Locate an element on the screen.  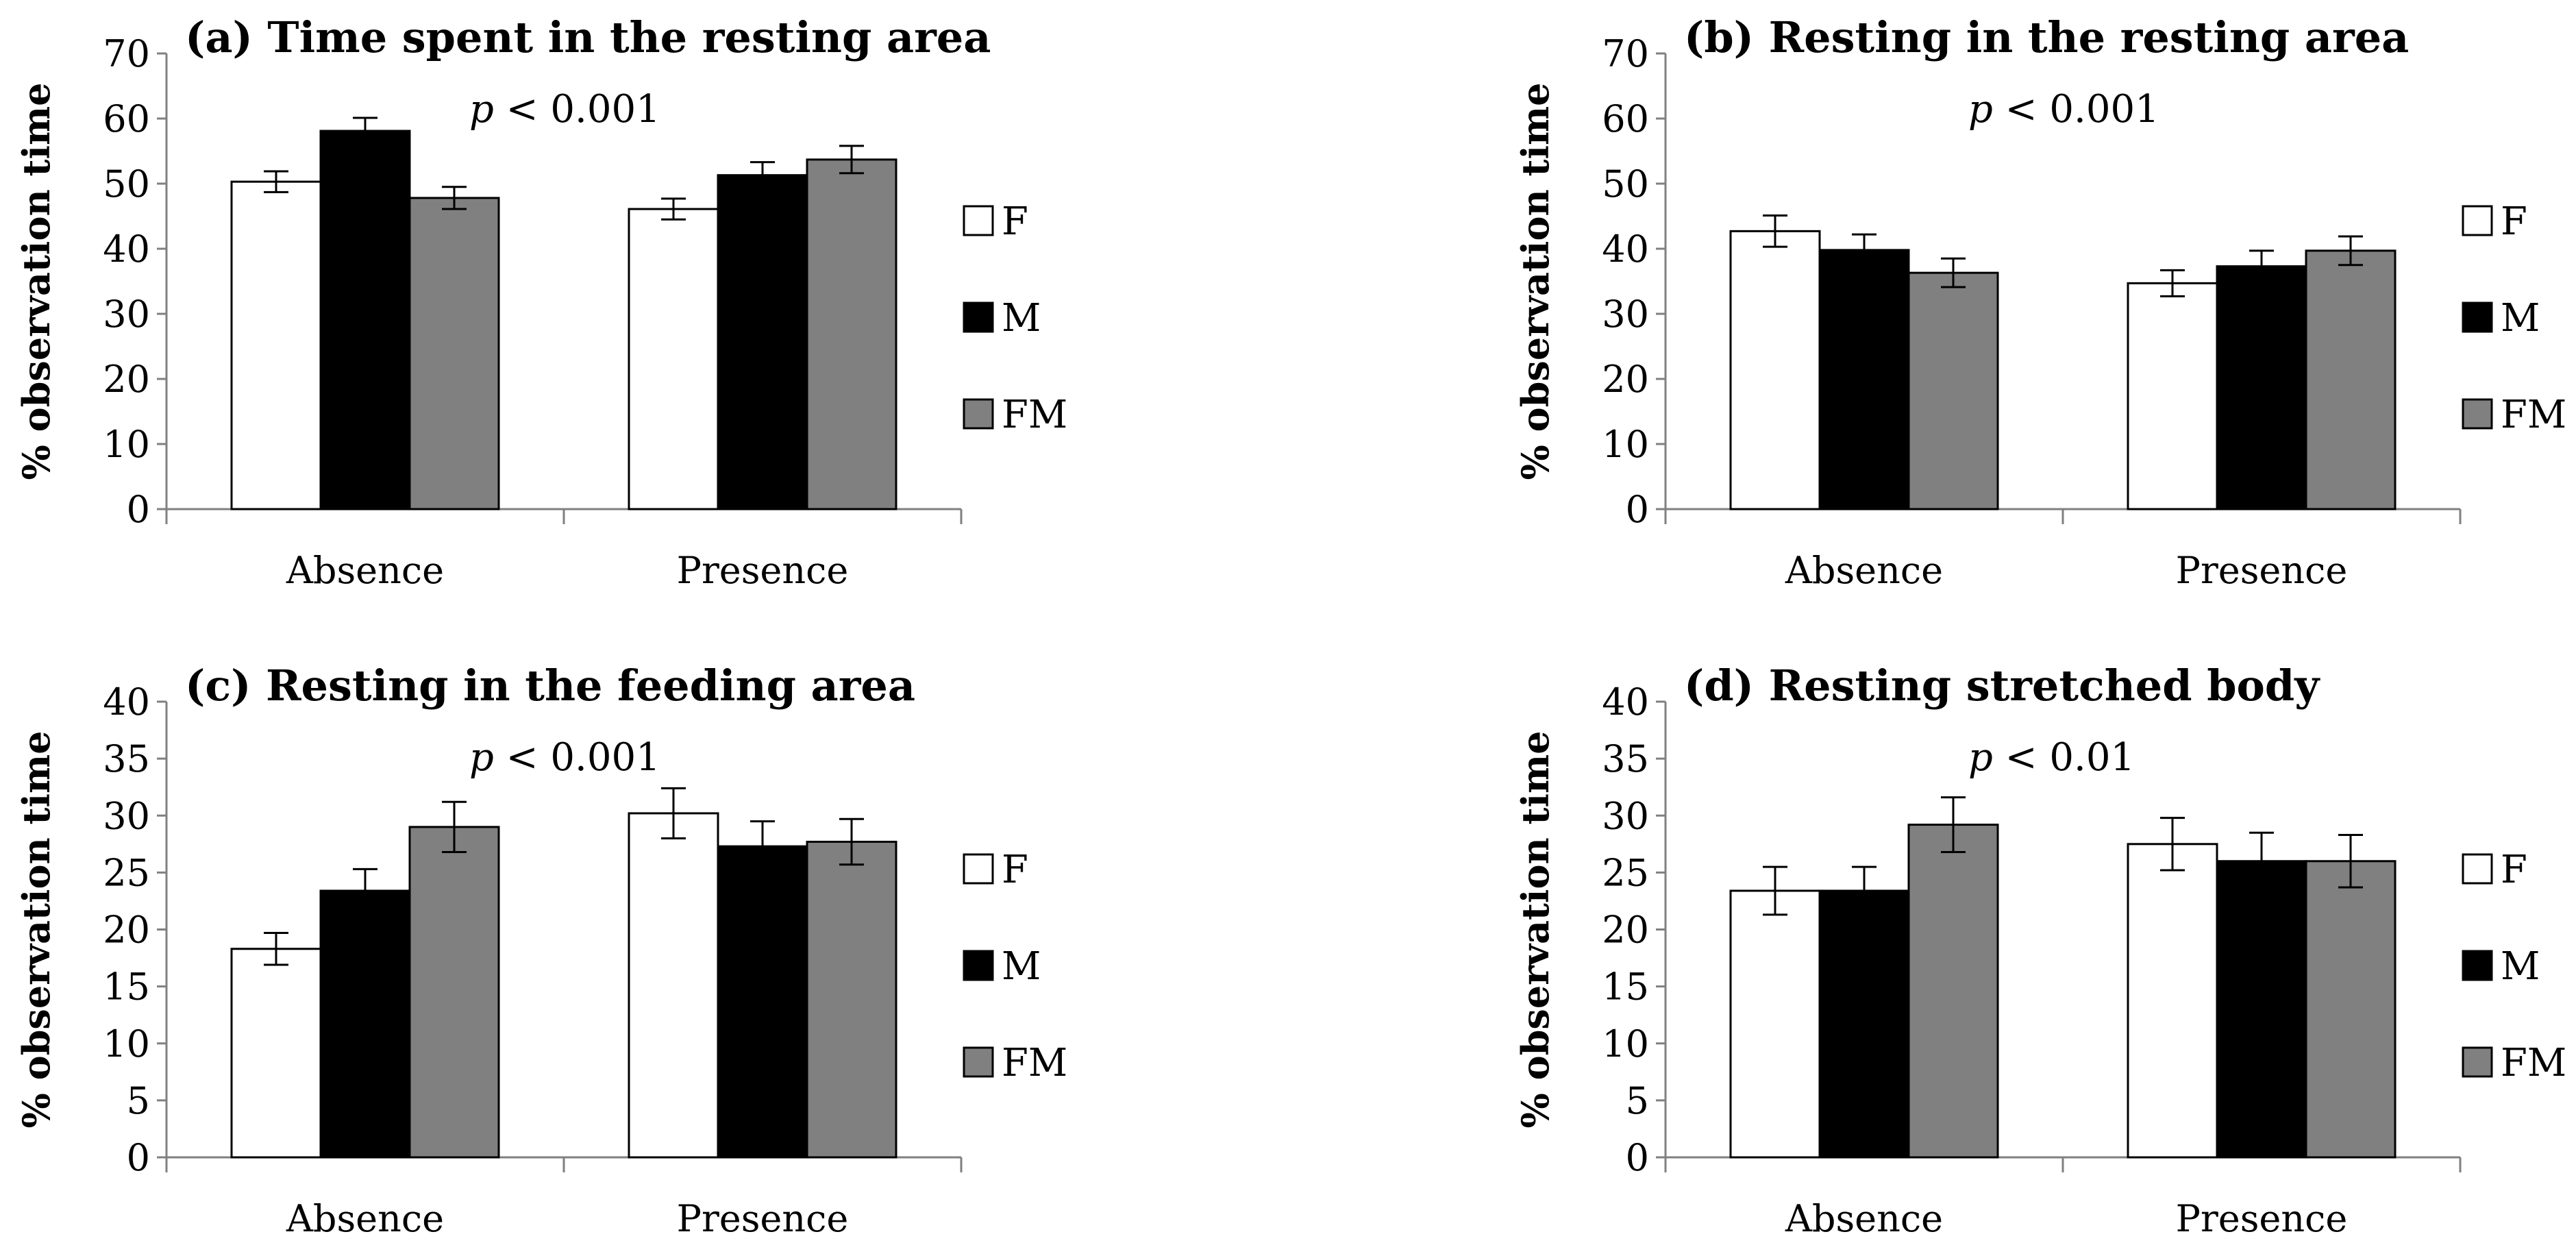
chart-title: (b) Resting in the resting area is located at coordinates (2046, 37).